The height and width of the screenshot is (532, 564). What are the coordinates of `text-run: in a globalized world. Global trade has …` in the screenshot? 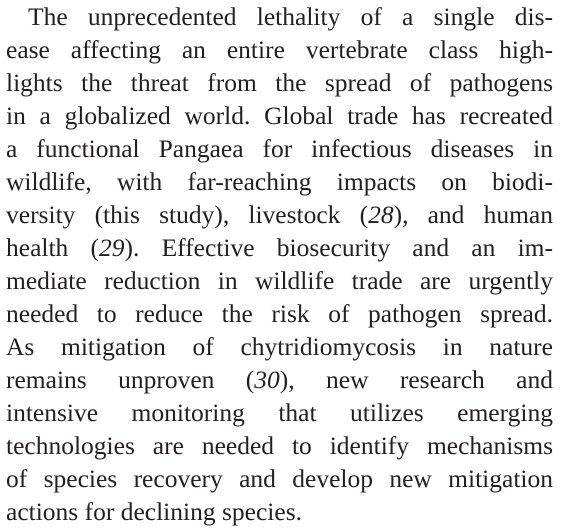 It's located at (279, 115).